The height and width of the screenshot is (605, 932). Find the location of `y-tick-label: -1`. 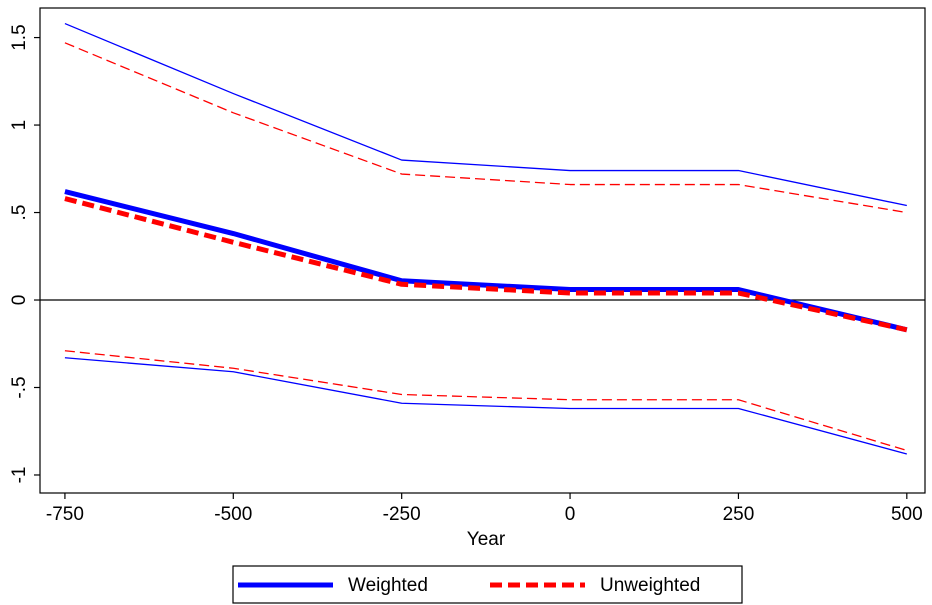

y-tick-label: -1 is located at coordinates (19, 475).